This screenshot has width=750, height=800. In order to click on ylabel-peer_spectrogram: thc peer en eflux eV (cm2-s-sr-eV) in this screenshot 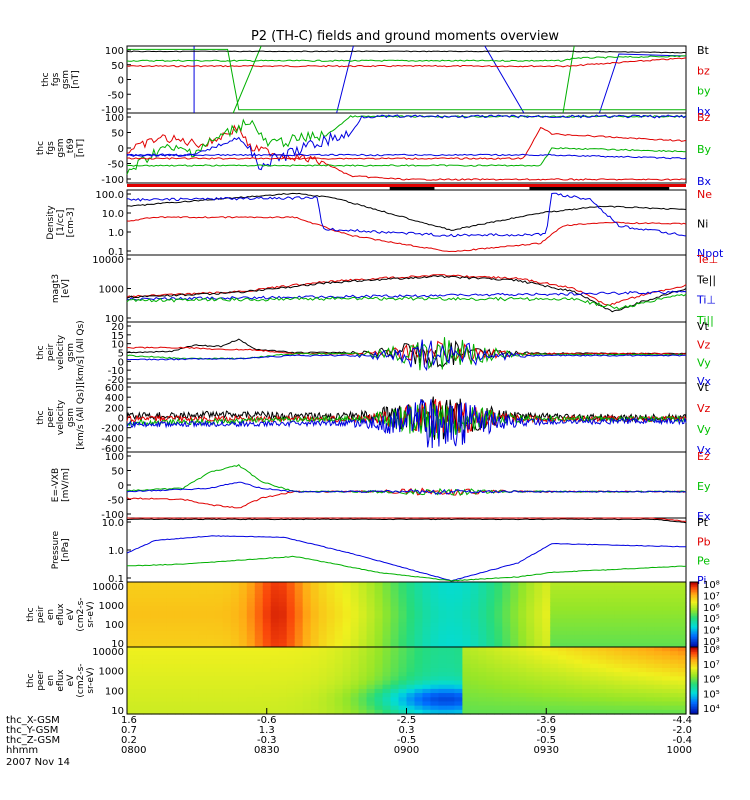, I will do `click(61, 680)`.